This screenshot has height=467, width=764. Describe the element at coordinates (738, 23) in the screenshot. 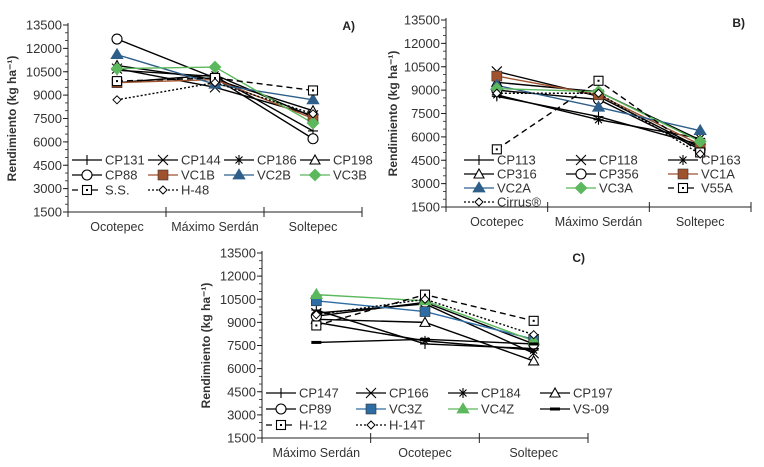

I see `panel-label: B)` at that location.